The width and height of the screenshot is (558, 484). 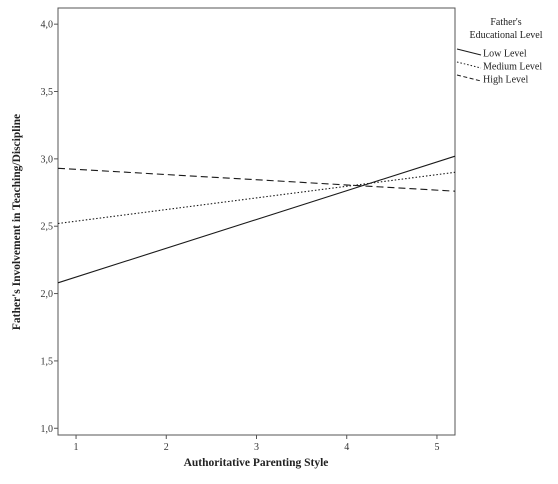 I want to click on y-tick-label: 4,0, so click(x=47, y=25).